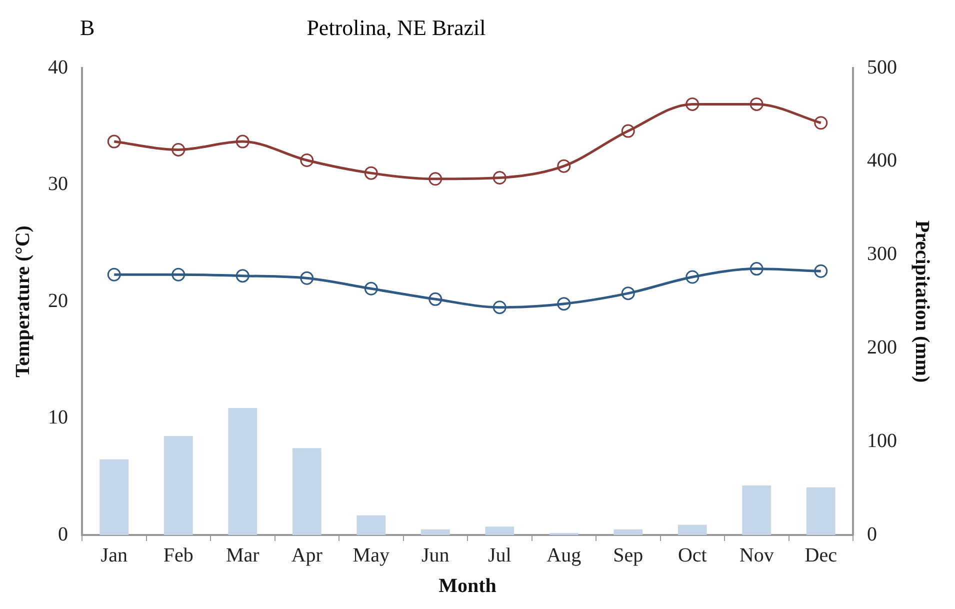 The image size is (955, 609). Describe the element at coordinates (396, 28) in the screenshot. I see `chart-title: Petrolina, NE Brazil` at that location.